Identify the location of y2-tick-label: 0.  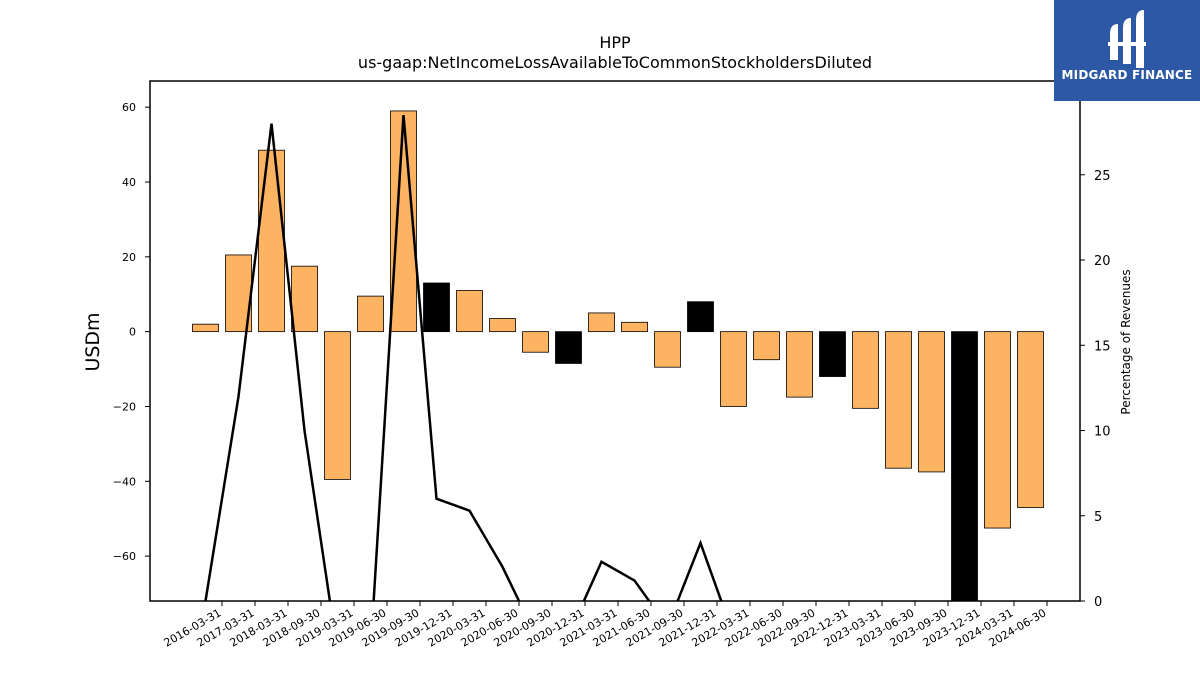
(1098, 602).